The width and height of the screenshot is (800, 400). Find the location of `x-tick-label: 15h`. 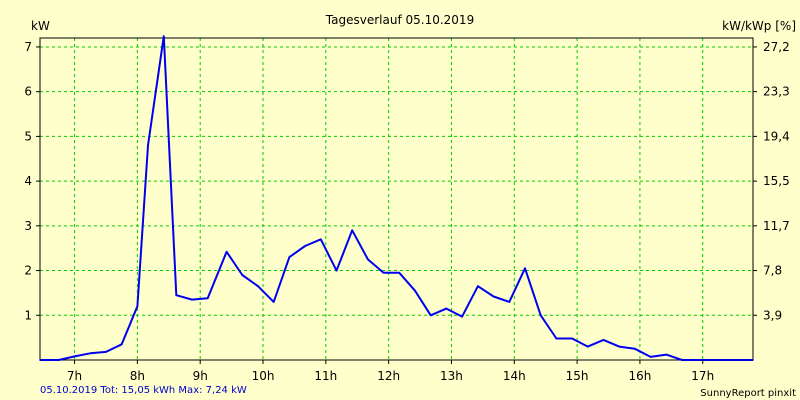

x-tick-label: 15h is located at coordinates (577, 376).